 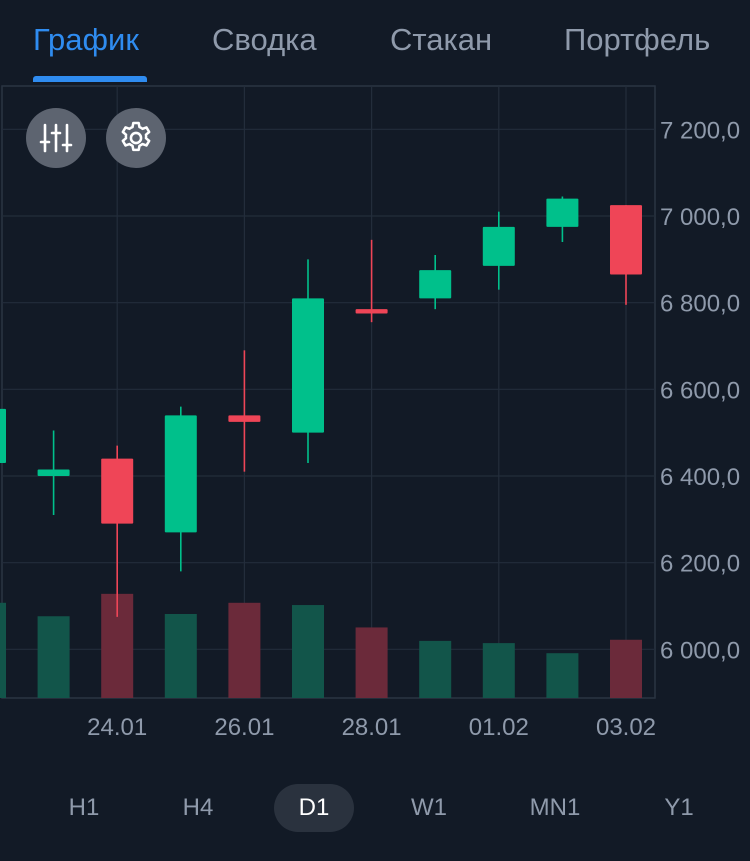 I want to click on chart-settings-button, so click(x=136, y=138).